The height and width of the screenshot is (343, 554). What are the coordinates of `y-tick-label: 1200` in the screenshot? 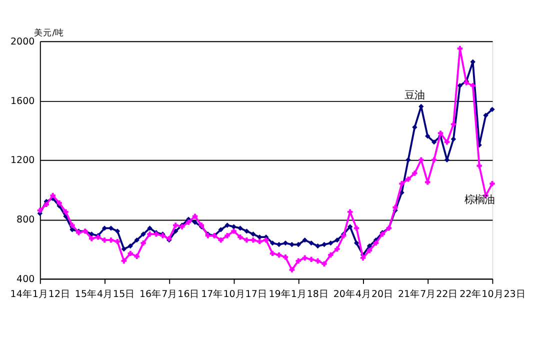 It's located at (22, 160).